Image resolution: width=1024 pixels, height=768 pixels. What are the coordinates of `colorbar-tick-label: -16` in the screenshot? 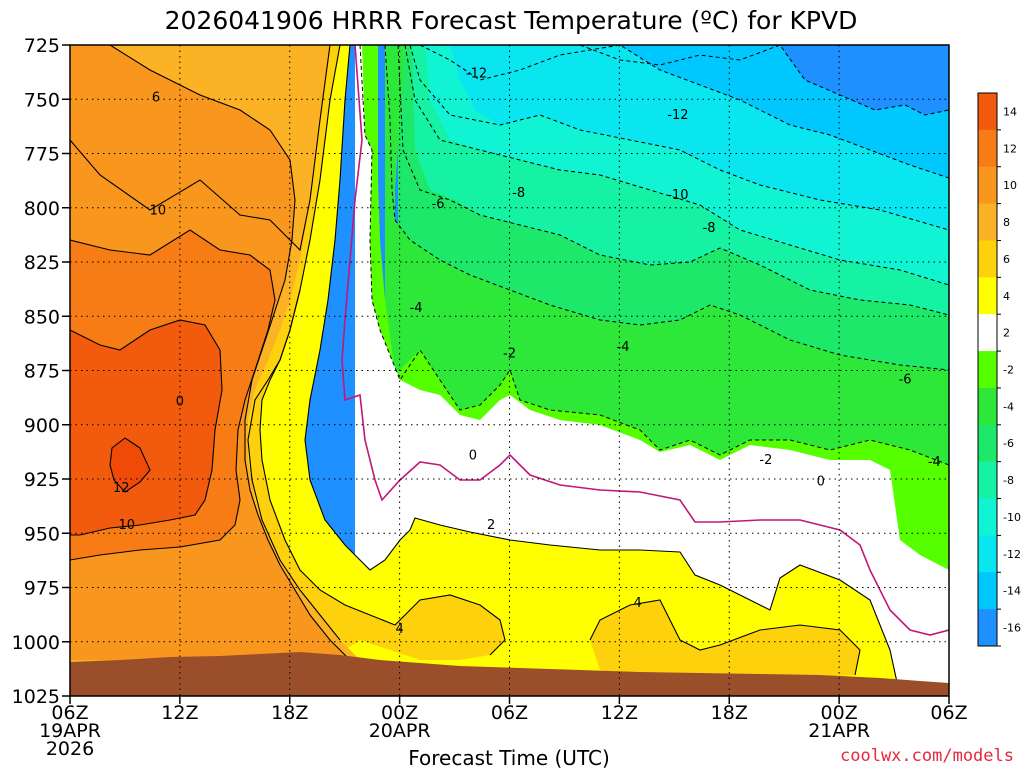 It's located at (1012, 628).